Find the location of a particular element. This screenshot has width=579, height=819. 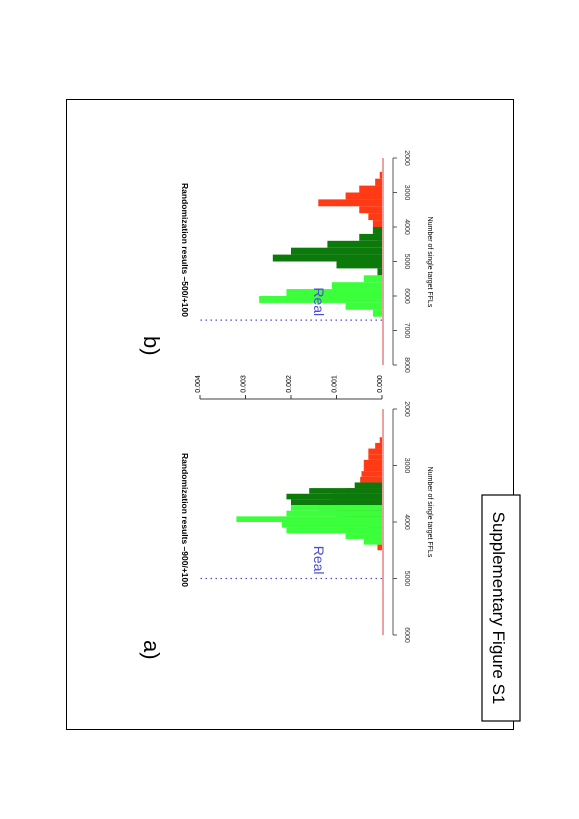

panel-a-y-tick-label-4: 0.004 is located at coordinates (198, 384).